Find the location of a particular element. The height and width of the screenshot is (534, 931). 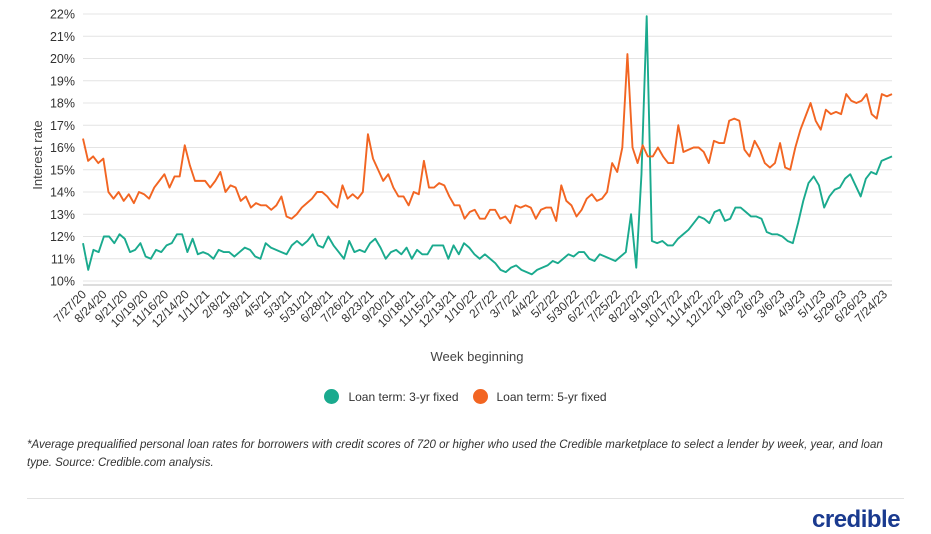

legend-marker-5yr is located at coordinates (480, 396).